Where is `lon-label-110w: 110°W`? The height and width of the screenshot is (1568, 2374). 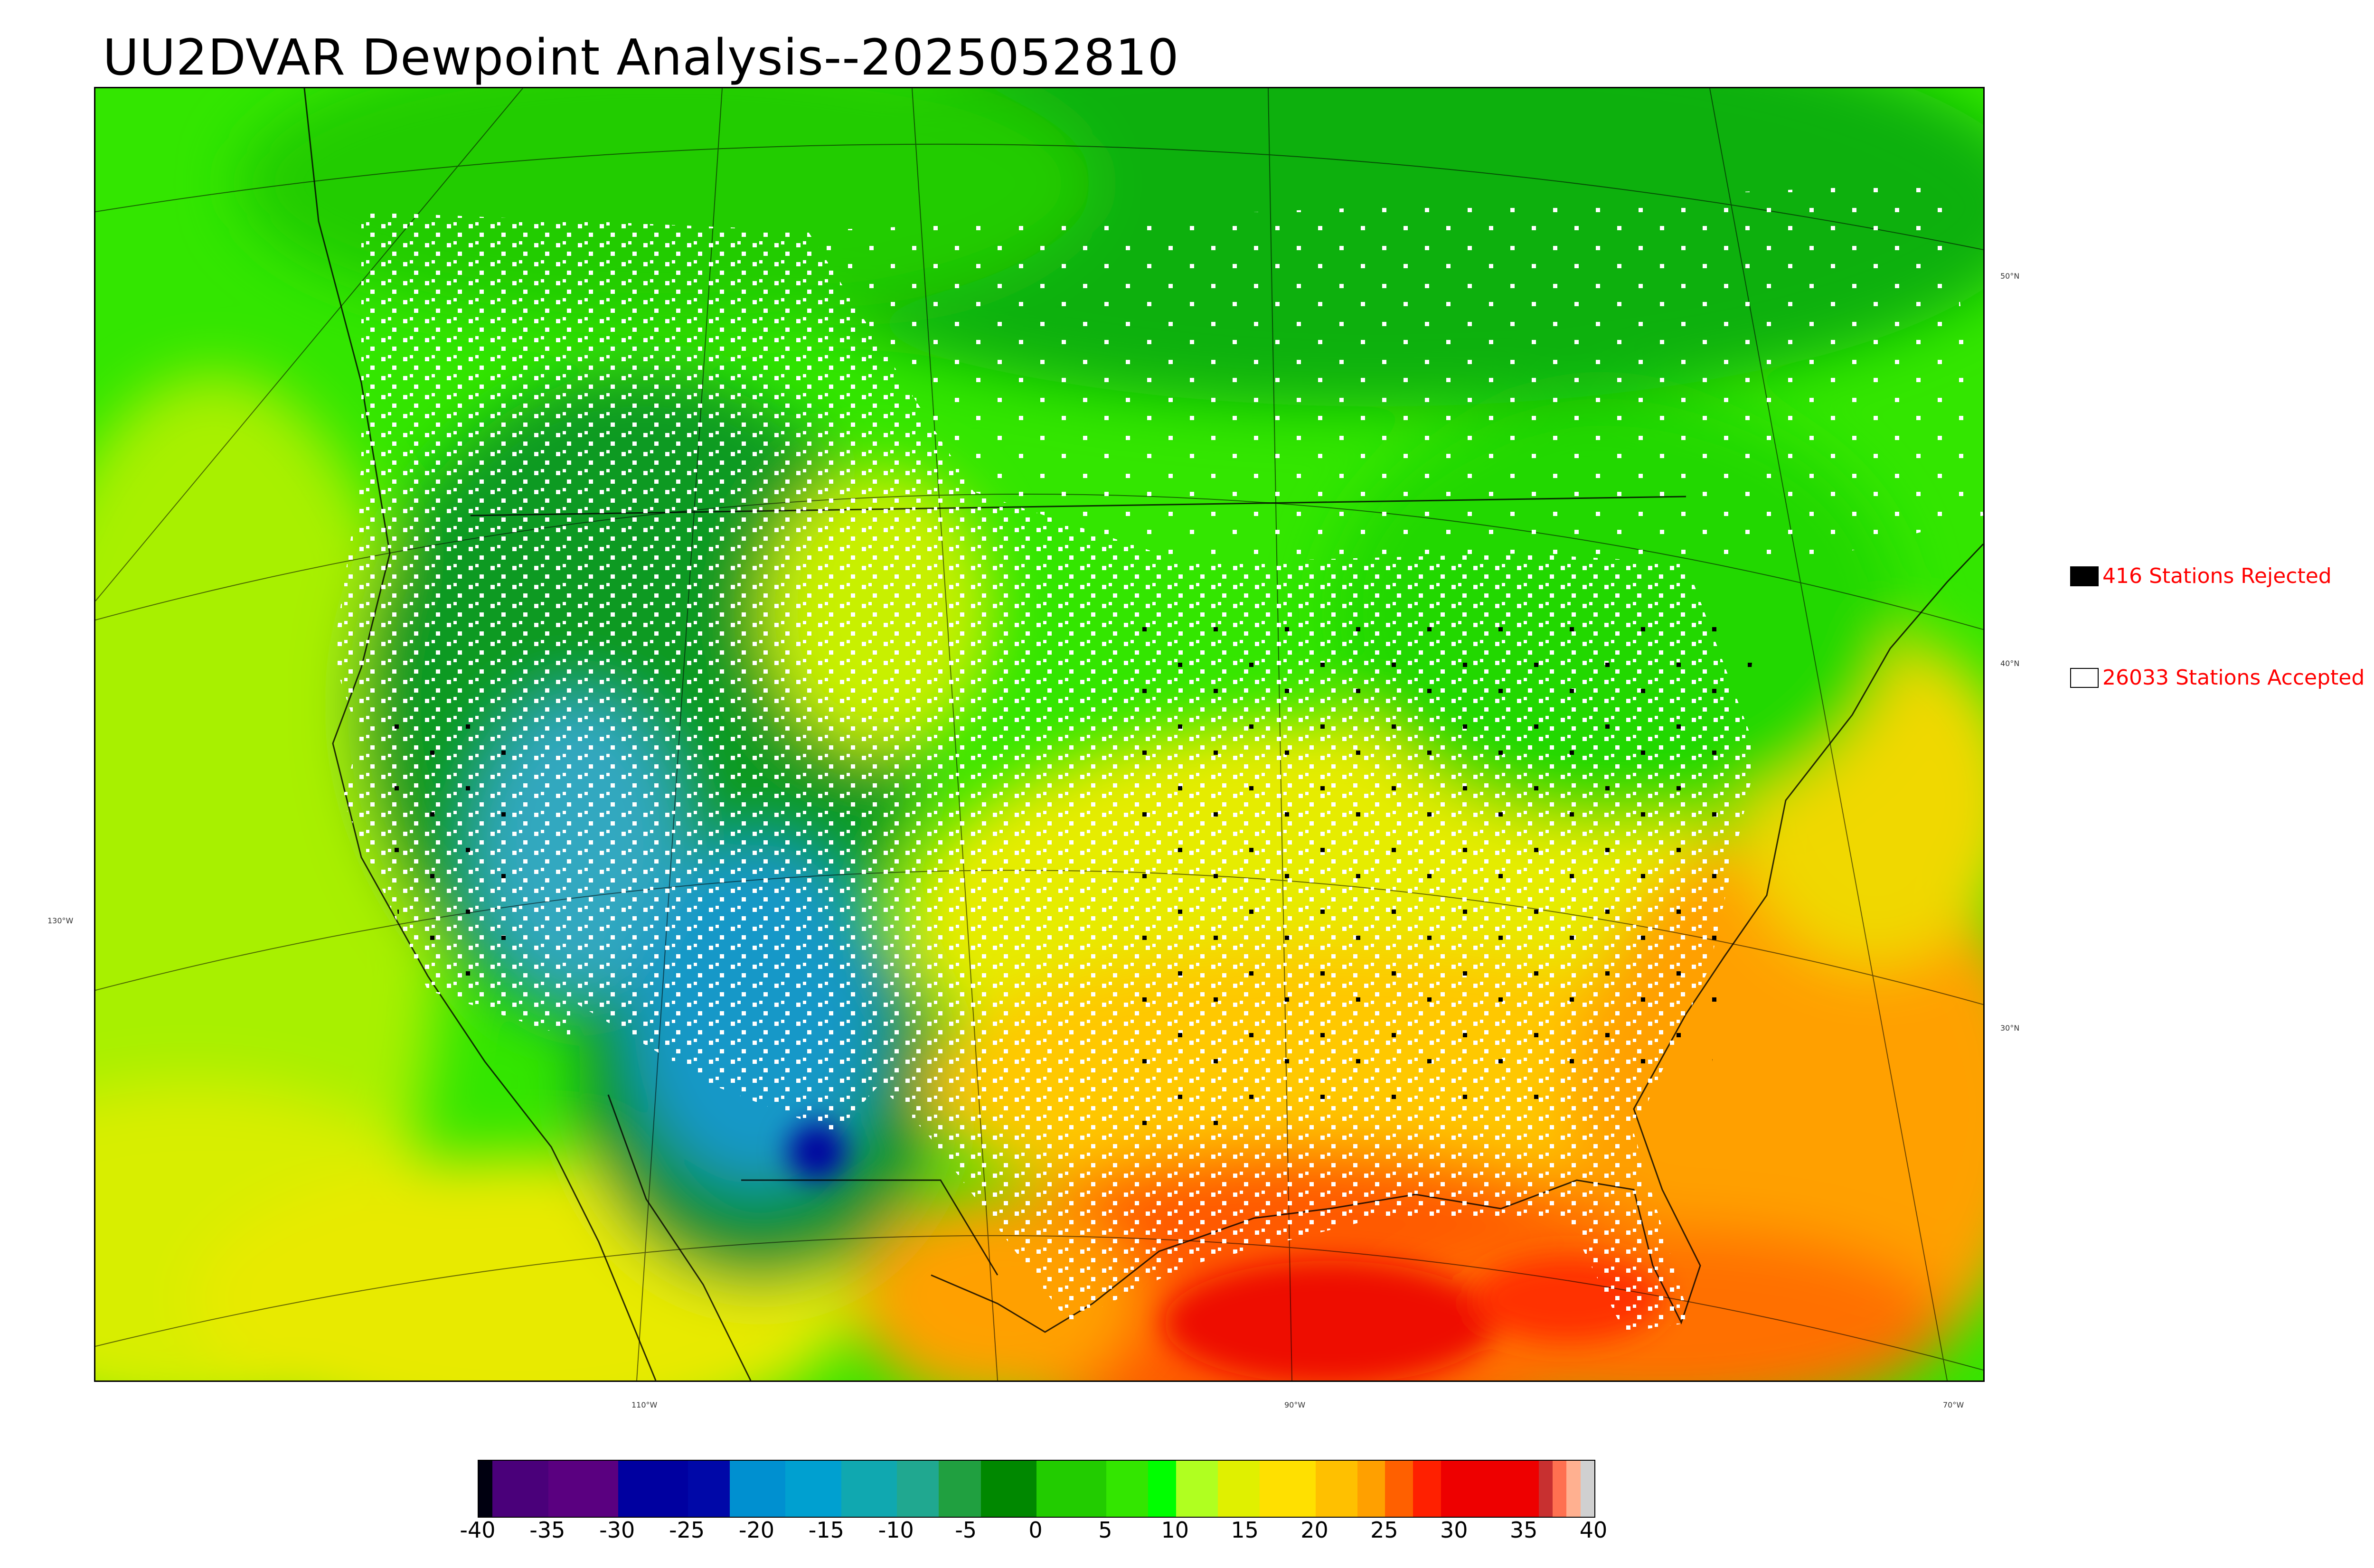 lon-label-110w: 110°W is located at coordinates (644, 1404).